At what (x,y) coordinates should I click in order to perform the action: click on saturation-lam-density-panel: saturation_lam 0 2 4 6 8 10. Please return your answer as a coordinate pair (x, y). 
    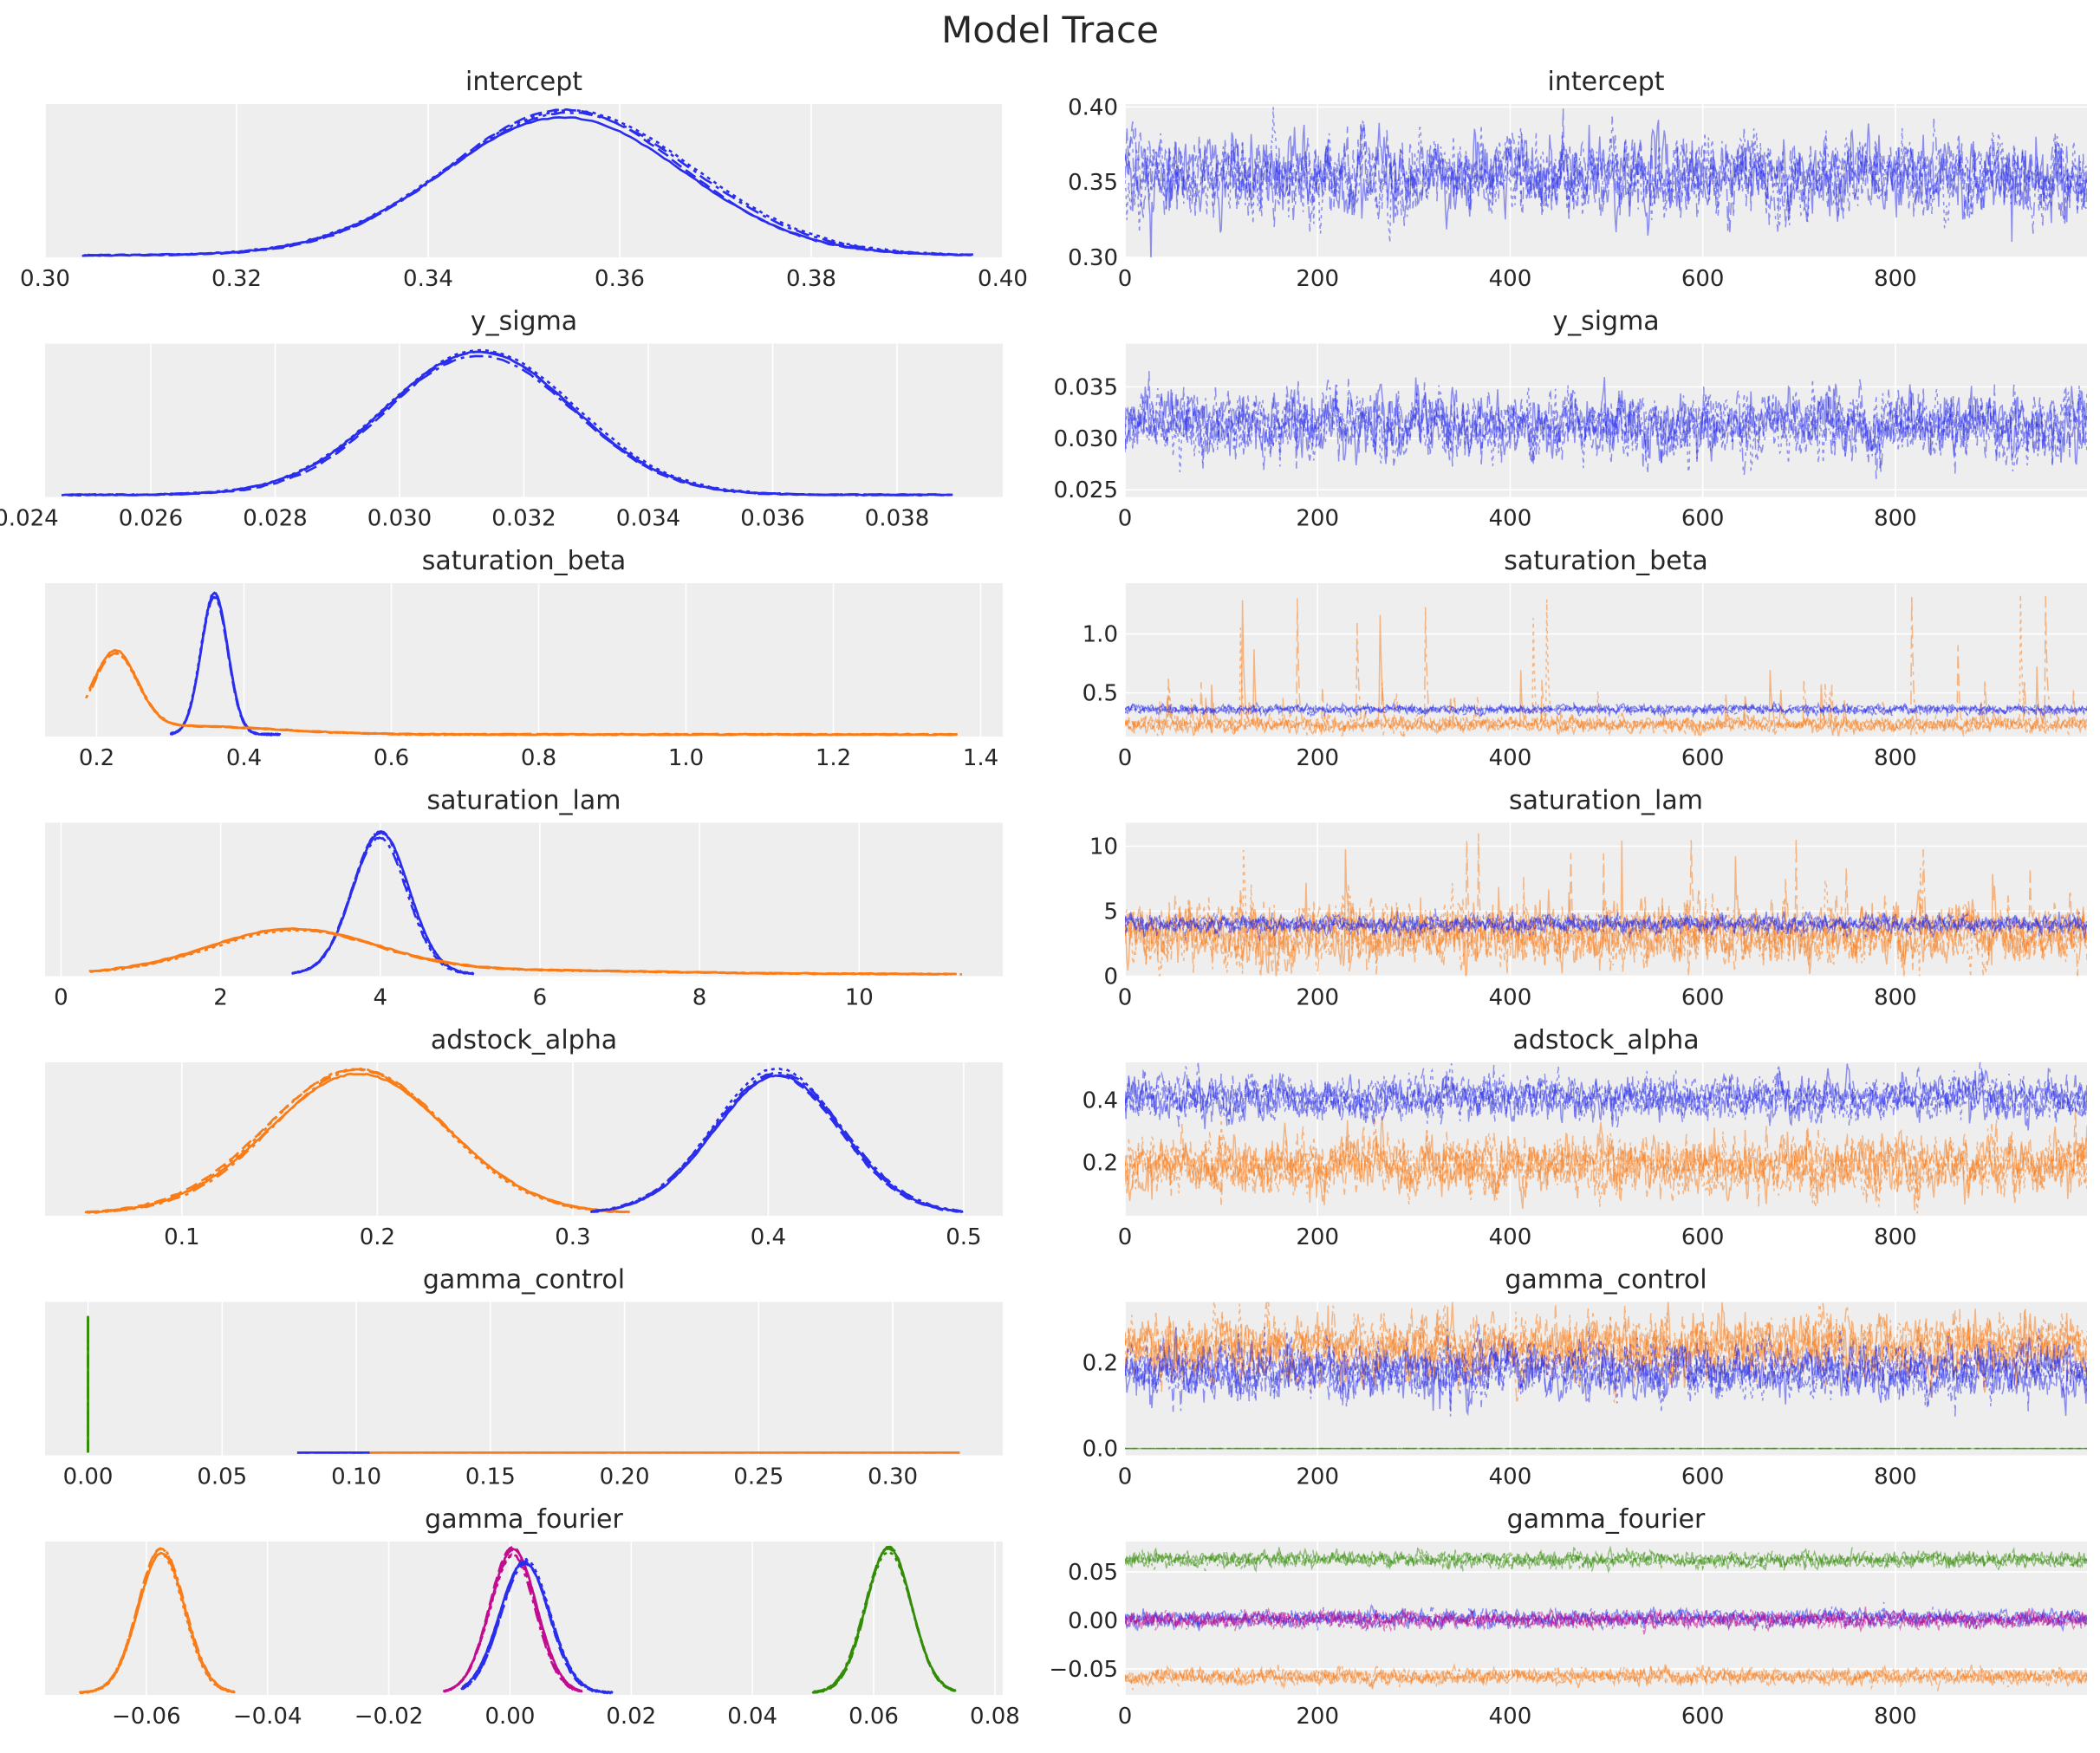
    Looking at the image, I should click on (524, 898).